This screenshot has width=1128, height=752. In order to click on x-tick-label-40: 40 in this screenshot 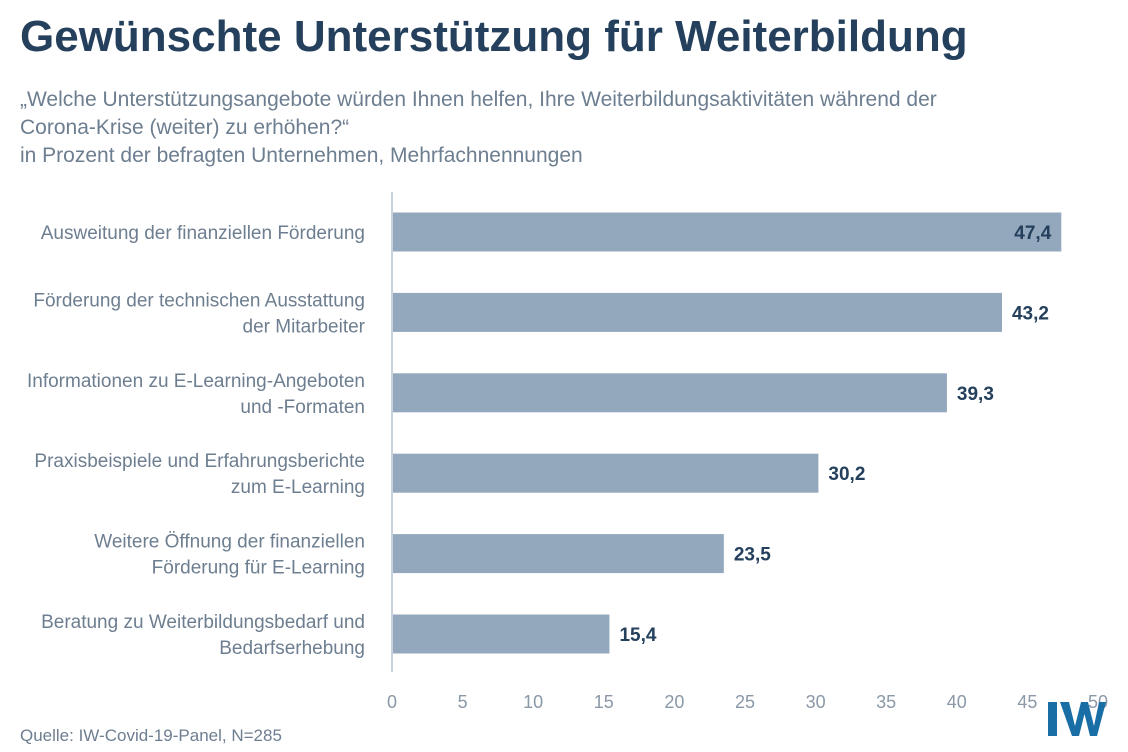, I will do `click(957, 702)`.